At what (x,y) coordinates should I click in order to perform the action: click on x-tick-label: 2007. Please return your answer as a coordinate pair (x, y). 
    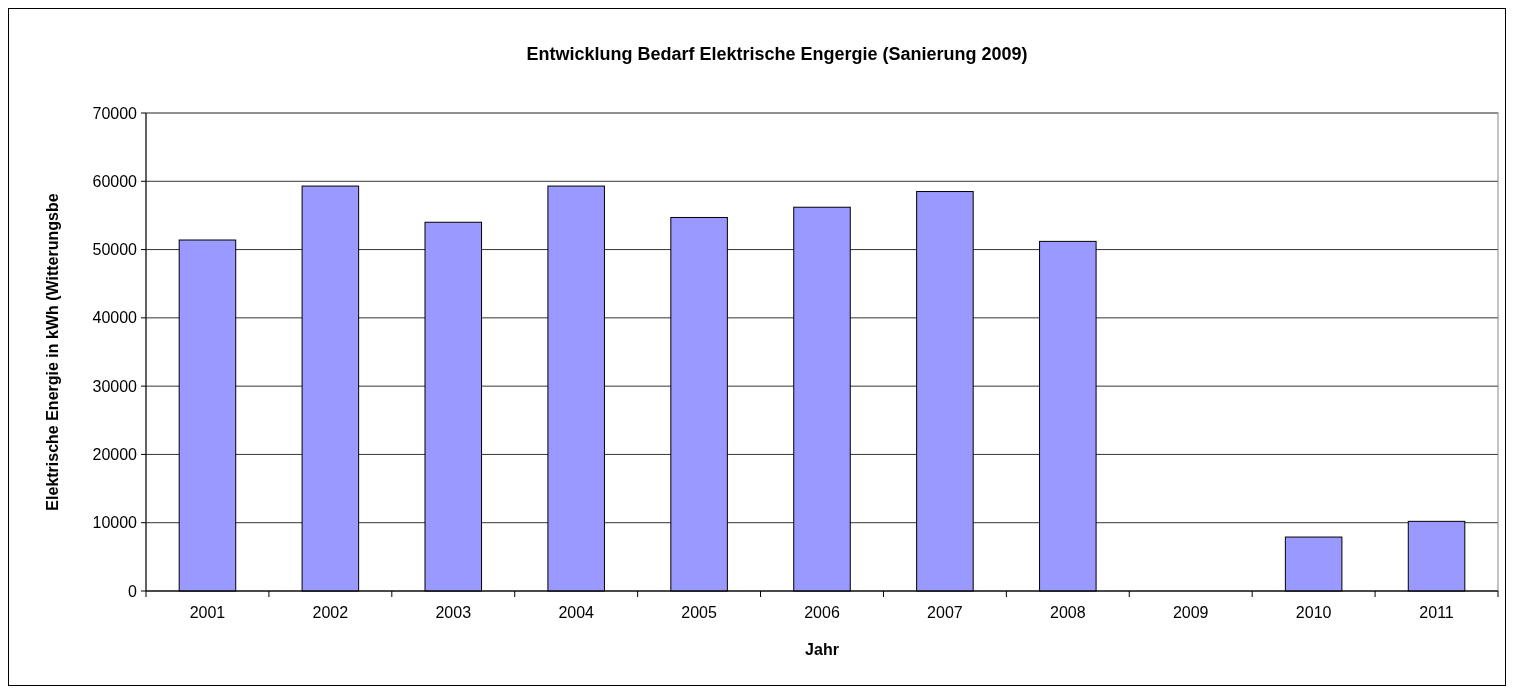
    Looking at the image, I should click on (945, 612).